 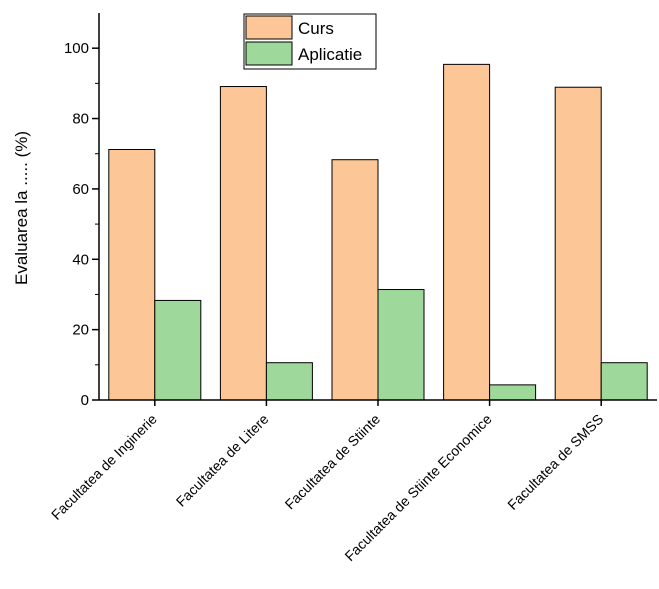 What do you see at coordinates (76, 48) in the screenshot?
I see `y-tick-label: 100` at bounding box center [76, 48].